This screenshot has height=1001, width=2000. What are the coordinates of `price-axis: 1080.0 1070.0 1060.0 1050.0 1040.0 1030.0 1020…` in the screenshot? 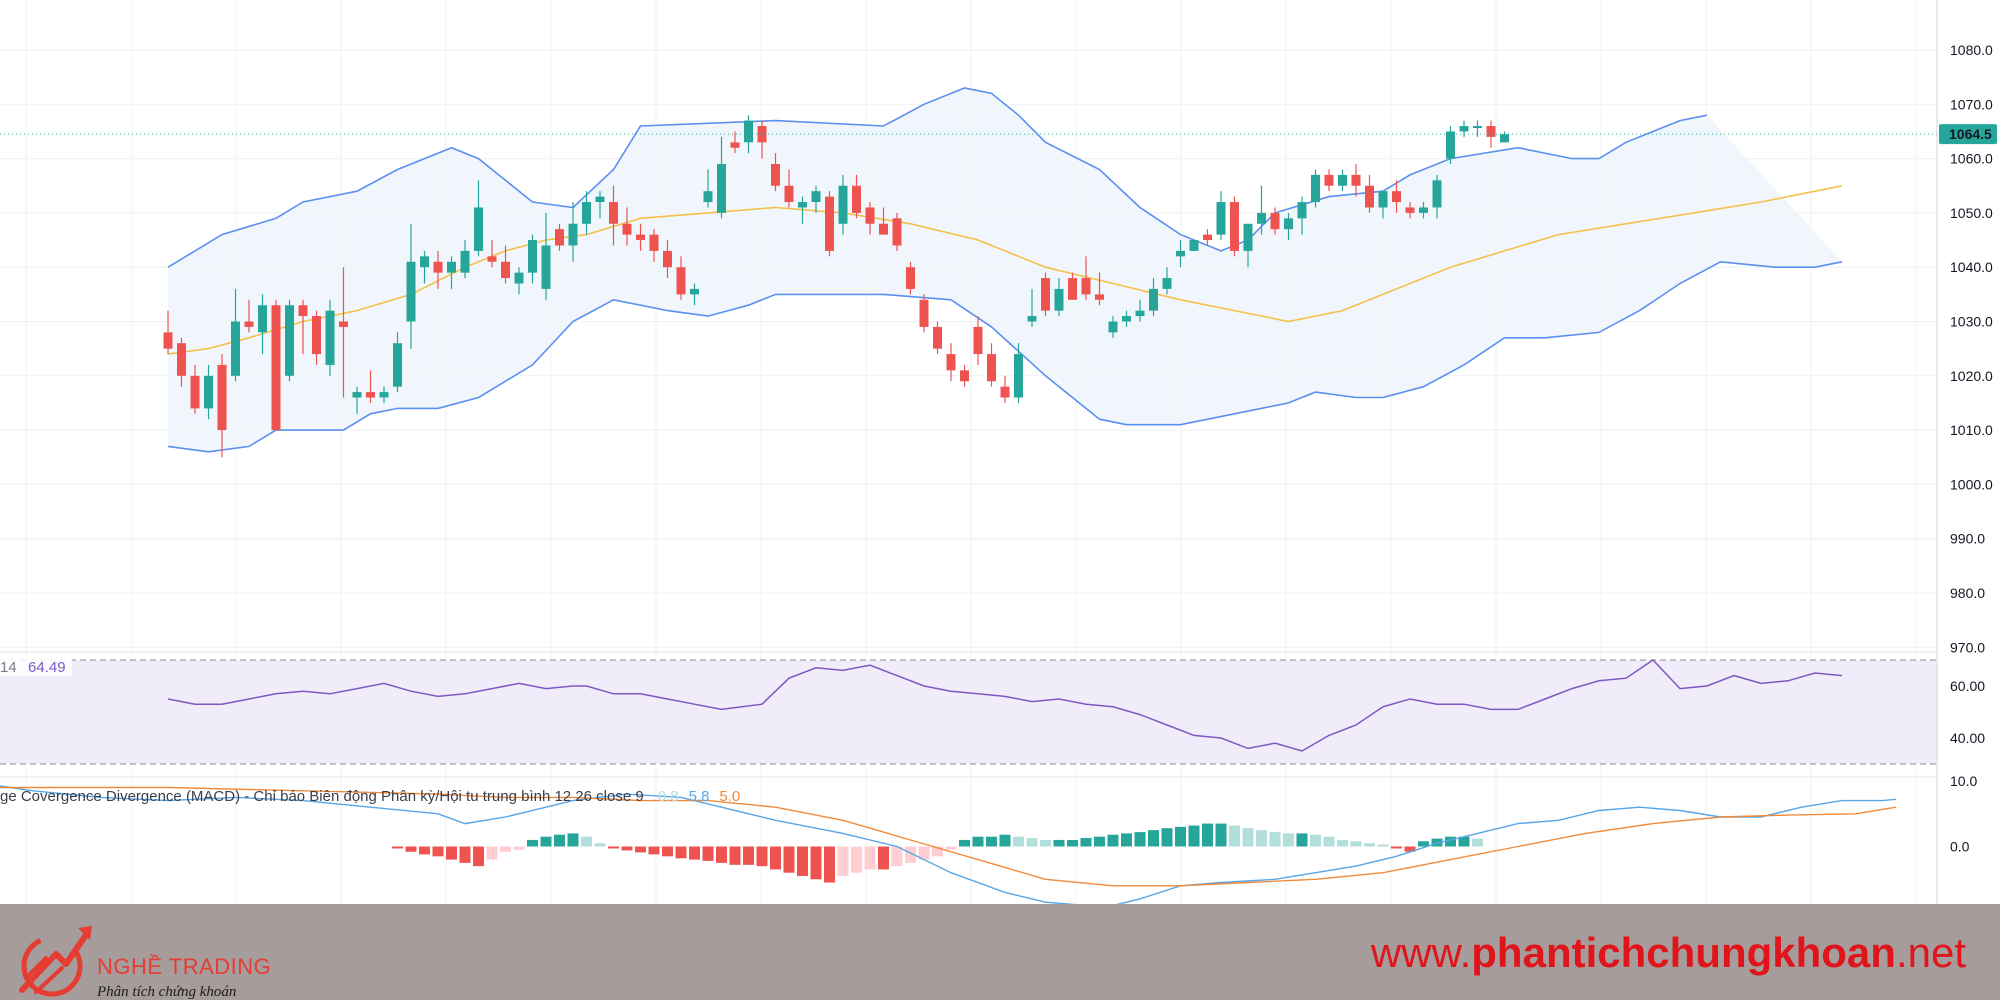 It's located at (1968, 452).